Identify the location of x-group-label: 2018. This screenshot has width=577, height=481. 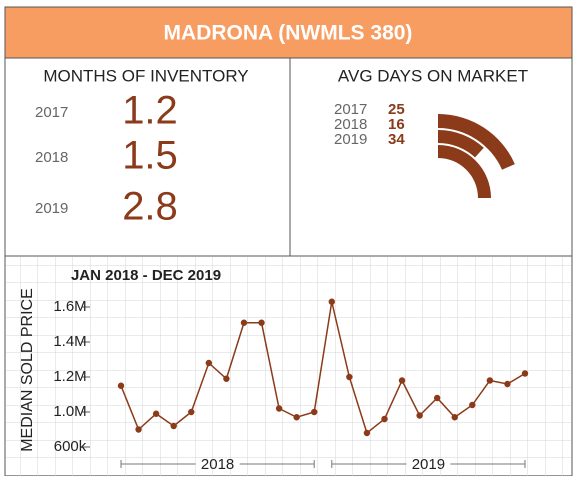
(217, 464).